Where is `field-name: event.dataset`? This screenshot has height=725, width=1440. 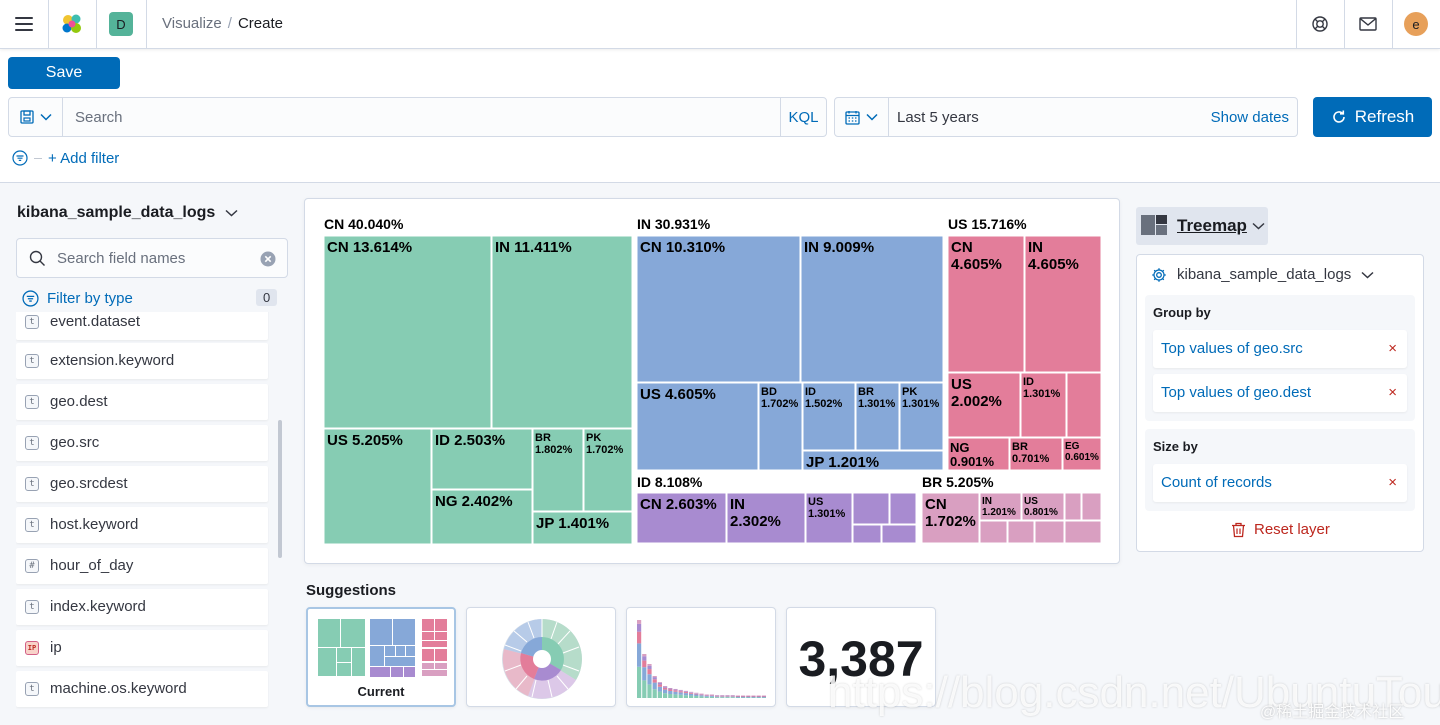 field-name: event.dataset is located at coordinates (95, 321).